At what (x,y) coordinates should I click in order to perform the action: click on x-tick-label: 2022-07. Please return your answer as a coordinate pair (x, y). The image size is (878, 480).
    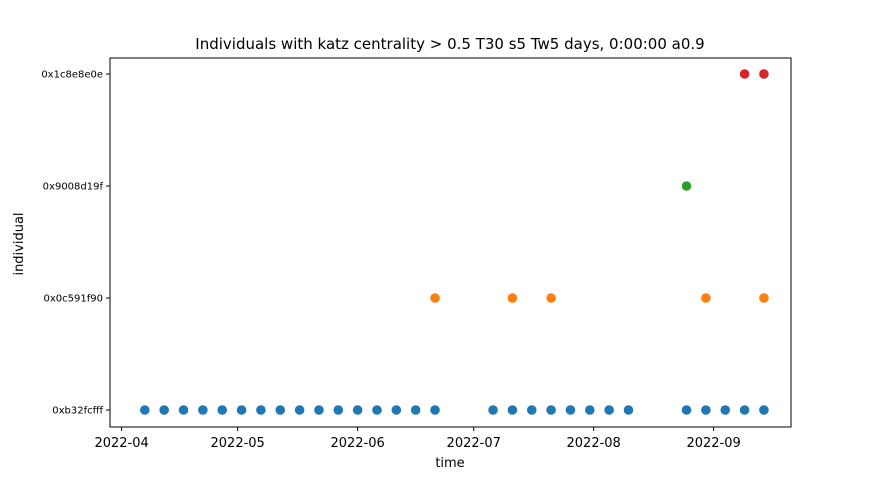
    Looking at the image, I should click on (474, 443).